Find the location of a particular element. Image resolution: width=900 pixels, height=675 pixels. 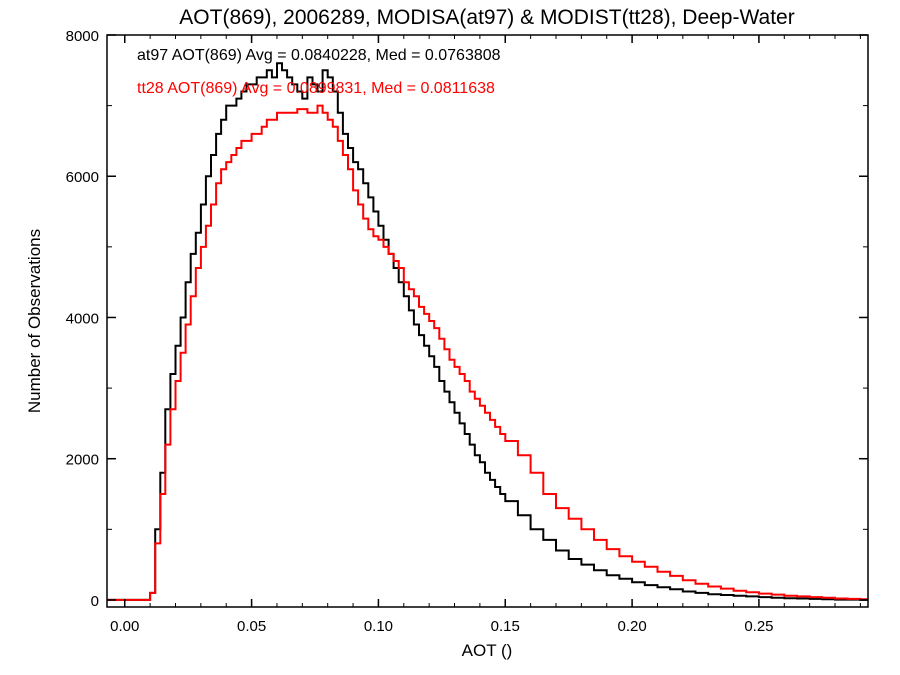

x-tick-label: 0.05 is located at coordinates (251, 626).